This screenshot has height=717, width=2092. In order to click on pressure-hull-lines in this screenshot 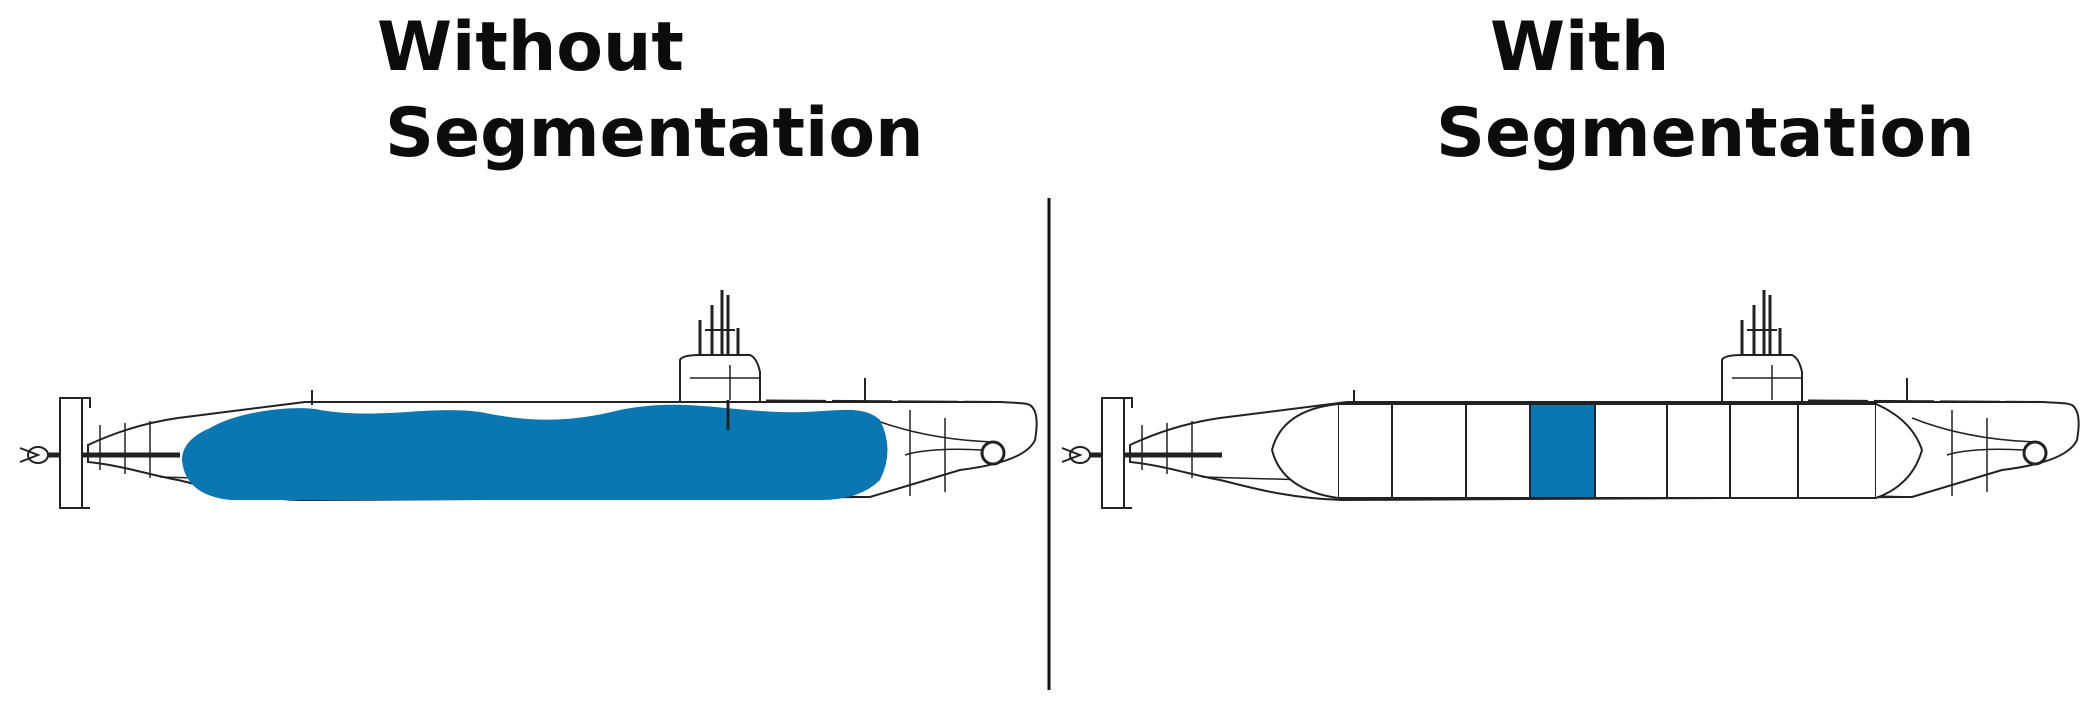, I will do `click(1607, 451)`.